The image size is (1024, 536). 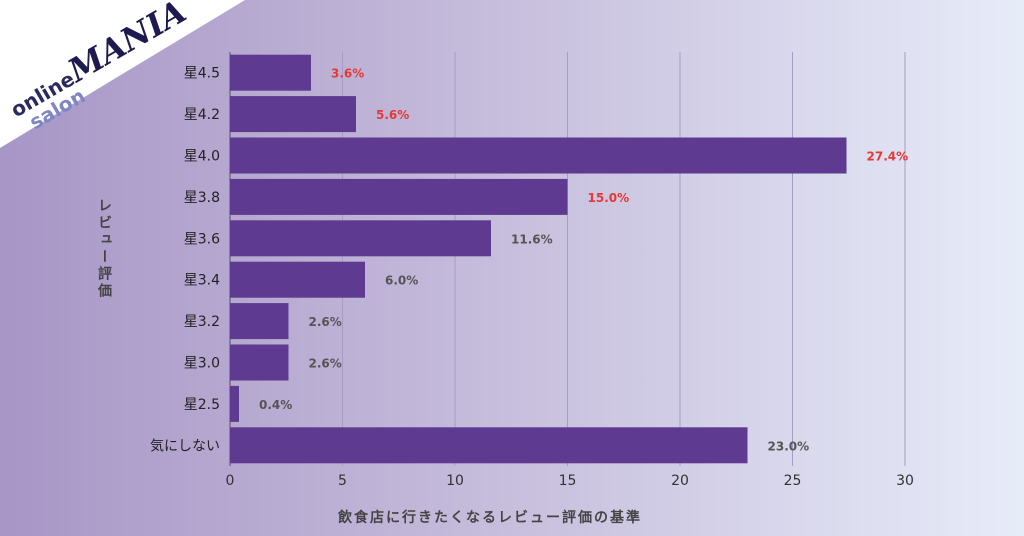 What do you see at coordinates (230, 481) in the screenshot?
I see `x-tick-label: 0` at bounding box center [230, 481].